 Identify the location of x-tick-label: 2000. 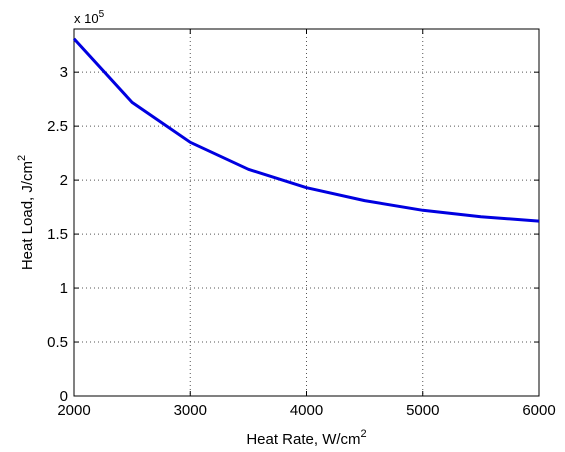
(73, 410).